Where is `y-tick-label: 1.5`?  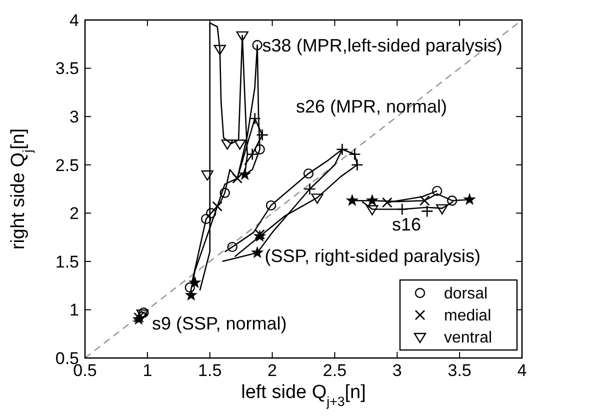 y-tick-label: 1.5 is located at coordinates (67, 262).